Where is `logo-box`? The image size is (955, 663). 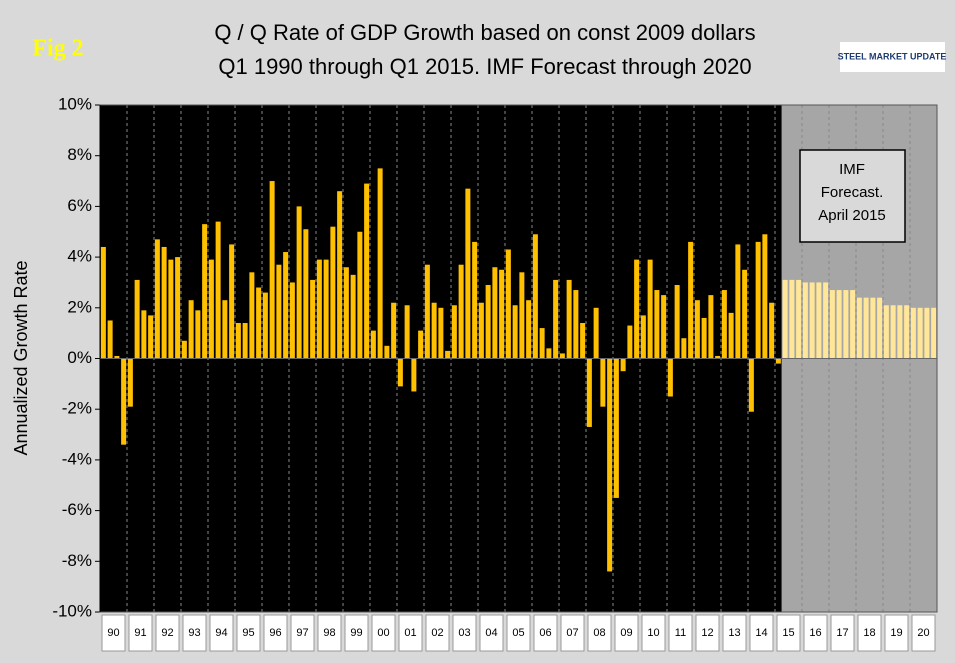
logo-box is located at coordinates (892, 57).